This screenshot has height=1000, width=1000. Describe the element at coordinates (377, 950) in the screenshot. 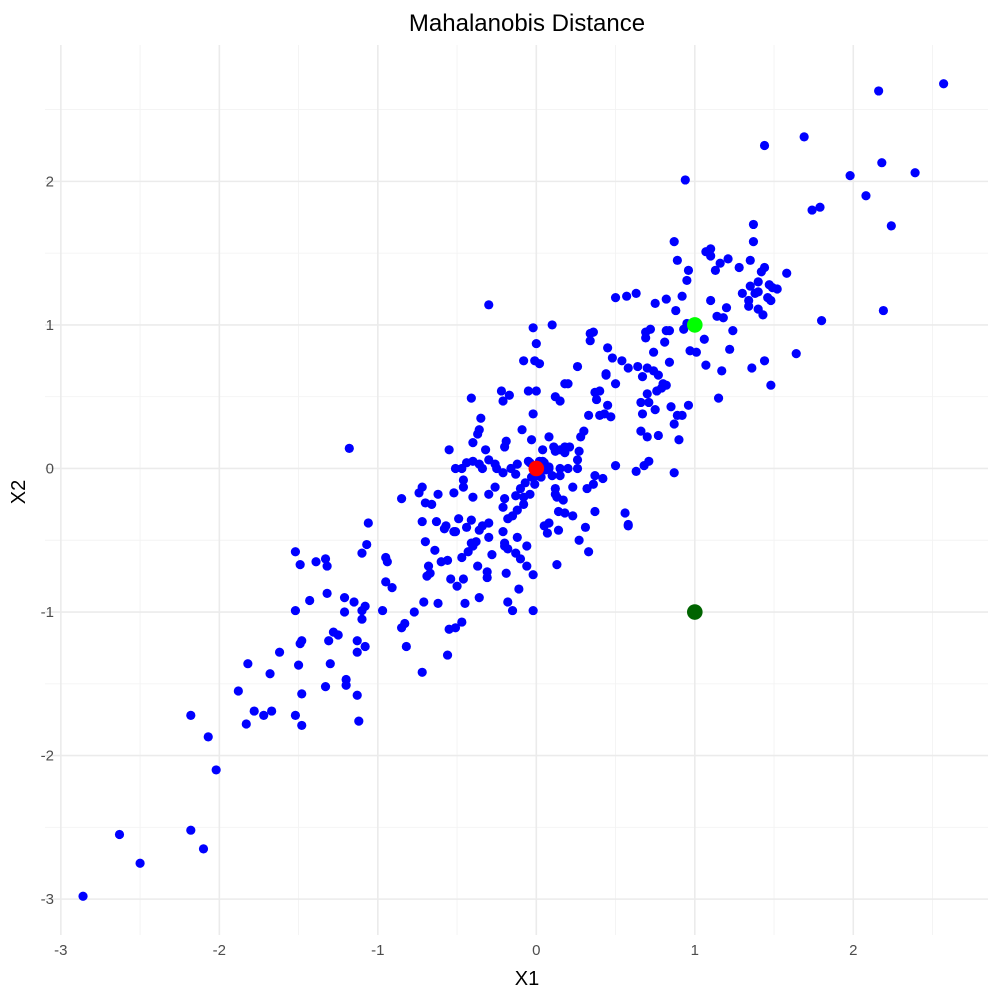

I see `x-tick-label: -1` at that location.